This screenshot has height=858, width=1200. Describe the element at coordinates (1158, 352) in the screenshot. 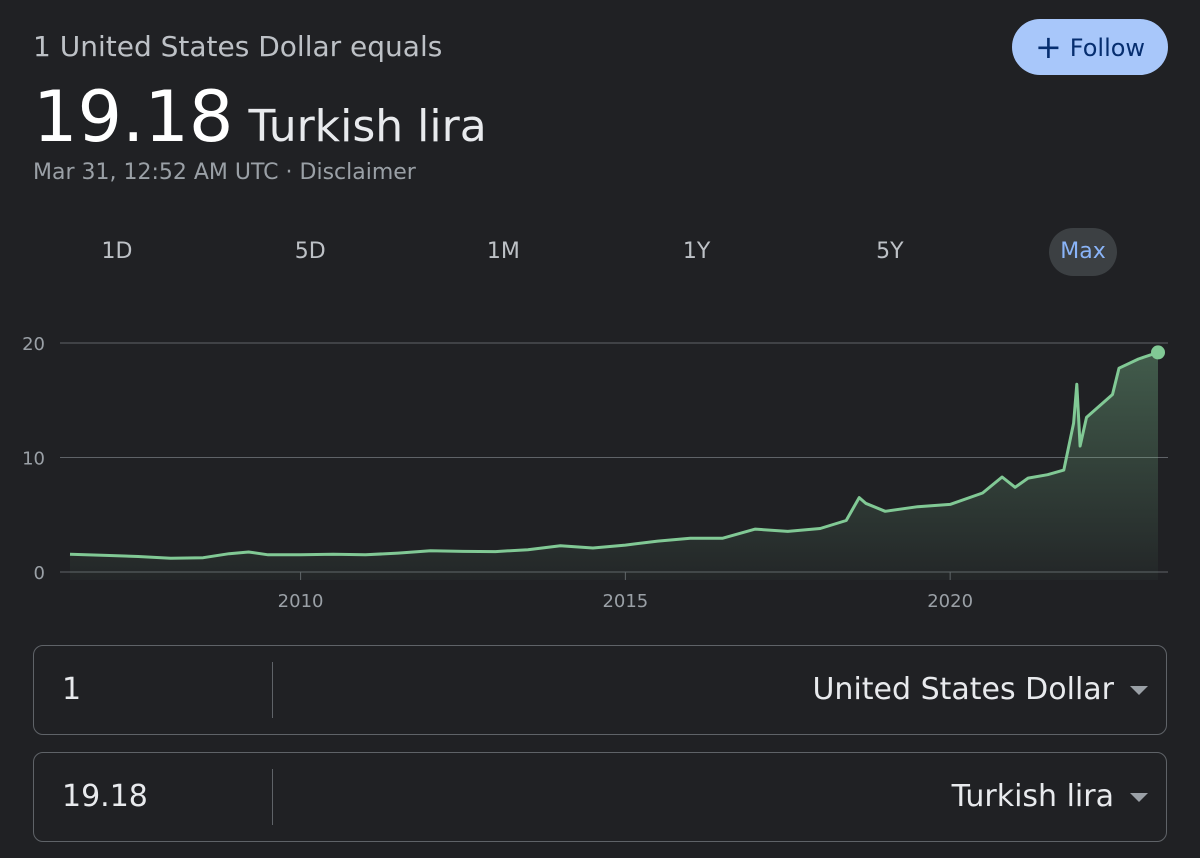

I see `last-point` at that location.